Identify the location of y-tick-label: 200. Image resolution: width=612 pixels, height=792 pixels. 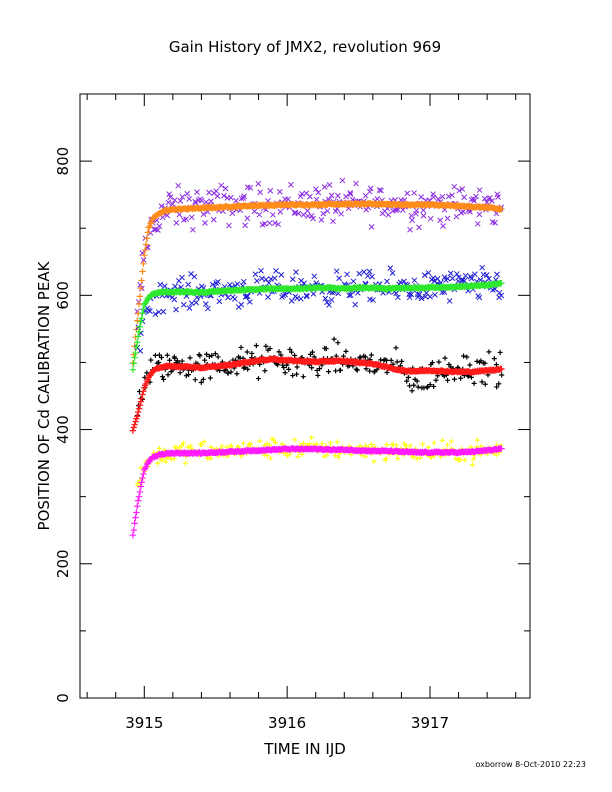
(63, 563).